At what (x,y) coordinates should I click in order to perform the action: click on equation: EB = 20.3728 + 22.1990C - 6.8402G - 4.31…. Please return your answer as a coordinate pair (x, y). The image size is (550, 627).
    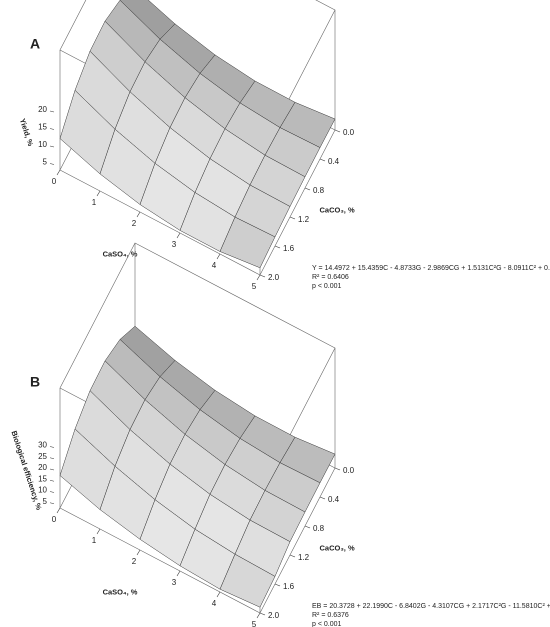
    Looking at the image, I should click on (431, 606).